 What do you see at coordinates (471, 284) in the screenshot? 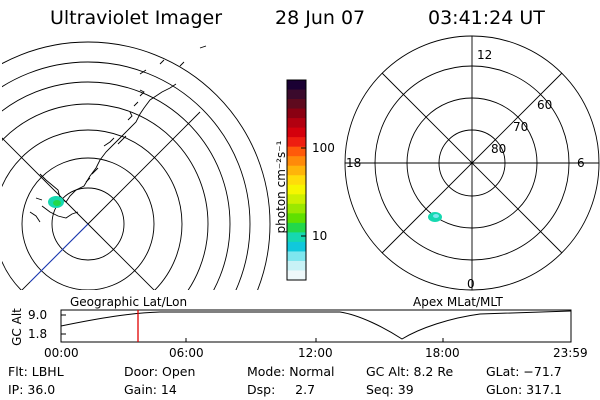
I see `mlt-label-0: 0` at bounding box center [471, 284].